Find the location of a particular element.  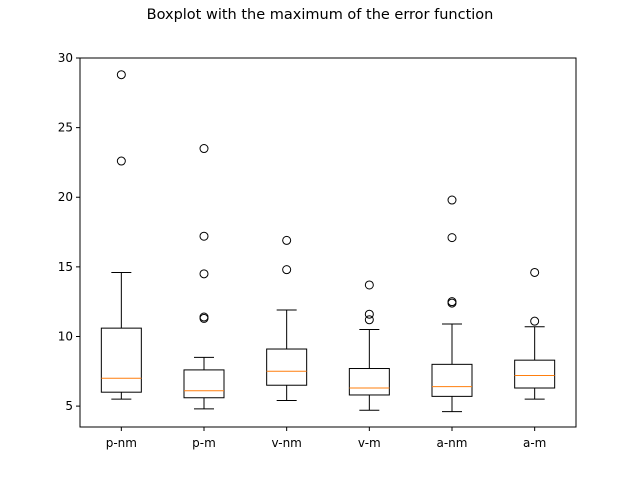

x-tick-label: v-nm is located at coordinates (286, 443).